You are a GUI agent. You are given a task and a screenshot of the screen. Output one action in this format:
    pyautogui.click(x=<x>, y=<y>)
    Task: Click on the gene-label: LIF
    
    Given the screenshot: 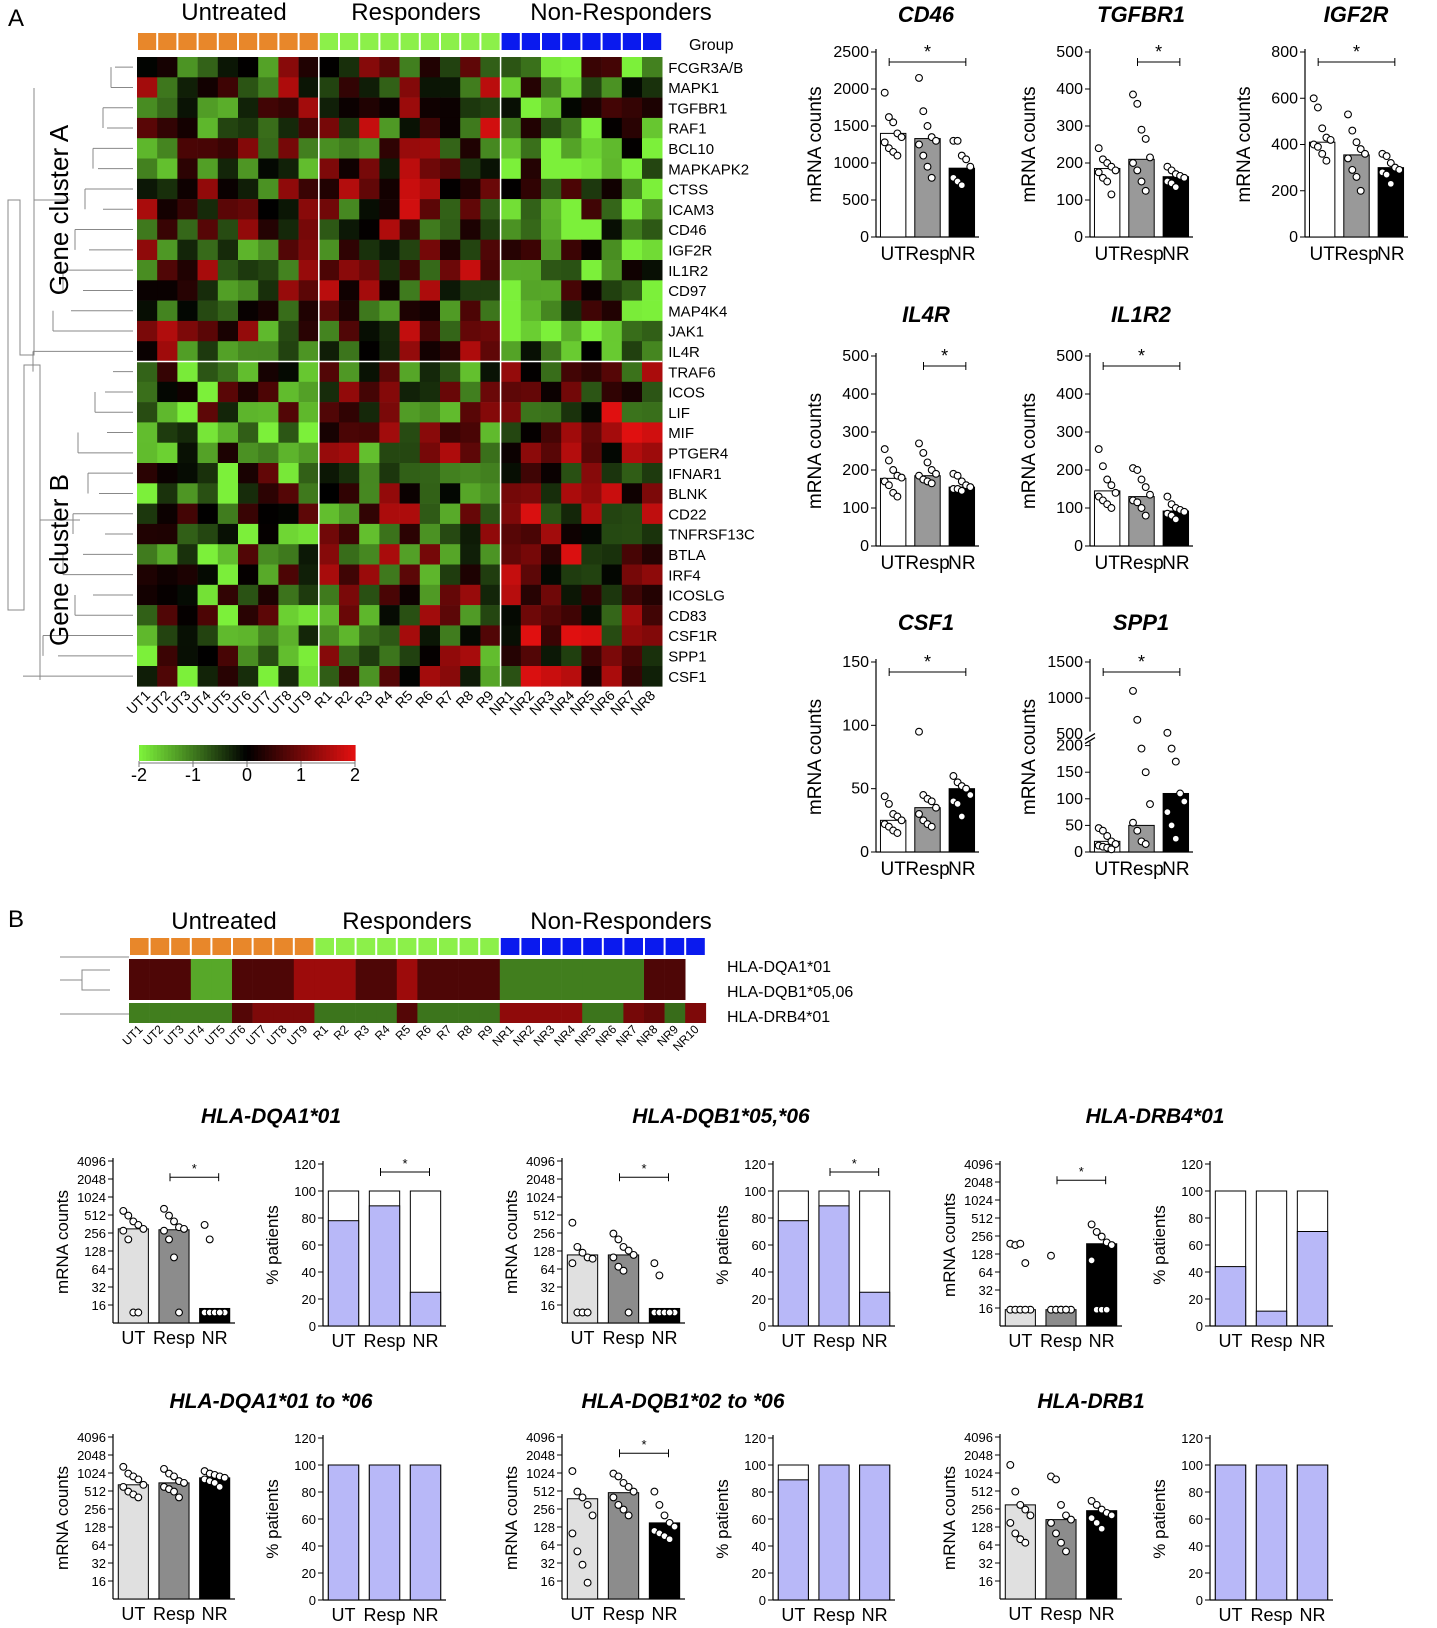 What is the action you would take?
    pyautogui.click(x=679, y=413)
    